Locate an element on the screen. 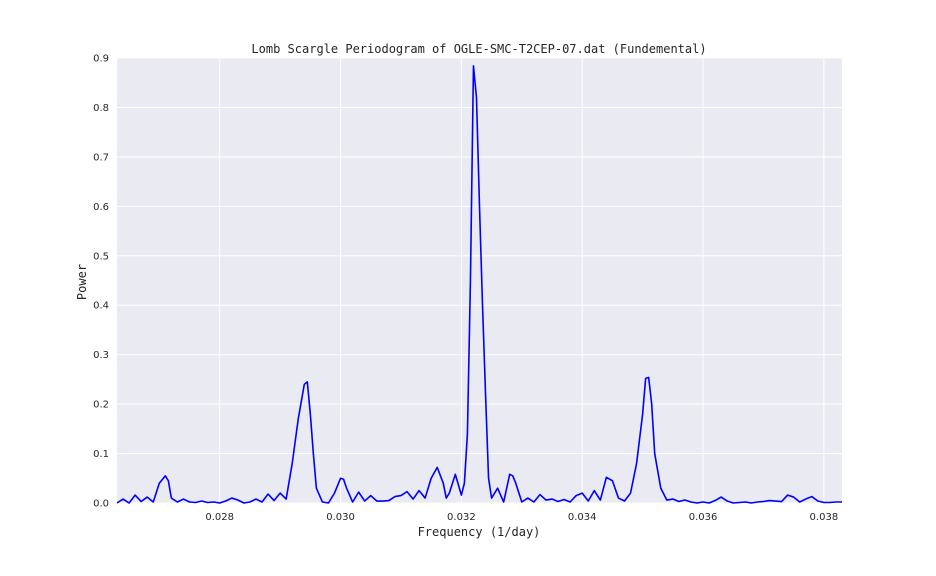 The image size is (936, 576). x-tick-label: 0.034 is located at coordinates (582, 517).